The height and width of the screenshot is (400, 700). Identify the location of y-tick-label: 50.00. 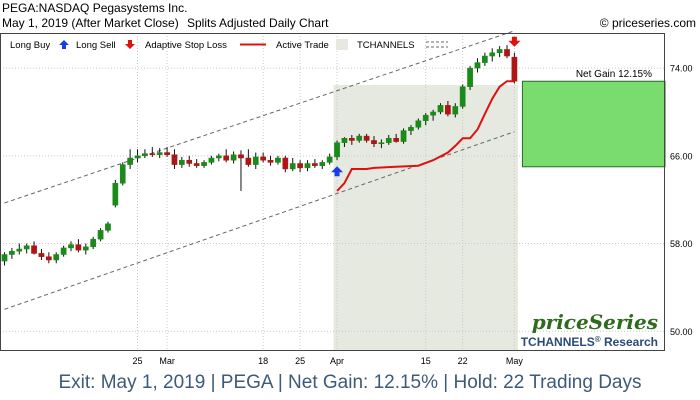
(681, 332).